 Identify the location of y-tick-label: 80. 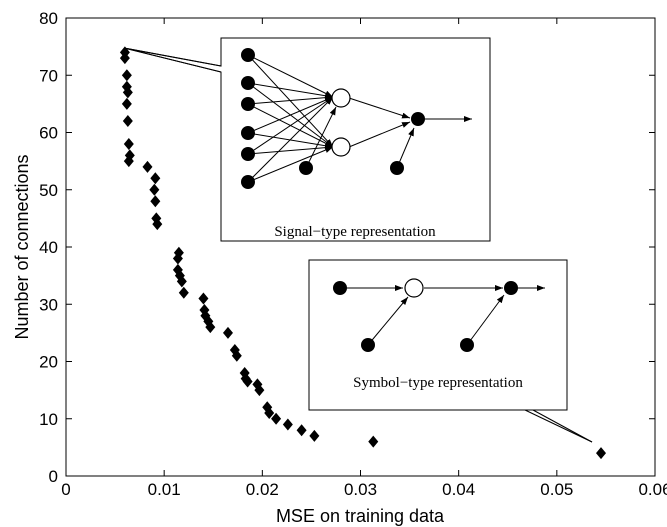
(48, 18).